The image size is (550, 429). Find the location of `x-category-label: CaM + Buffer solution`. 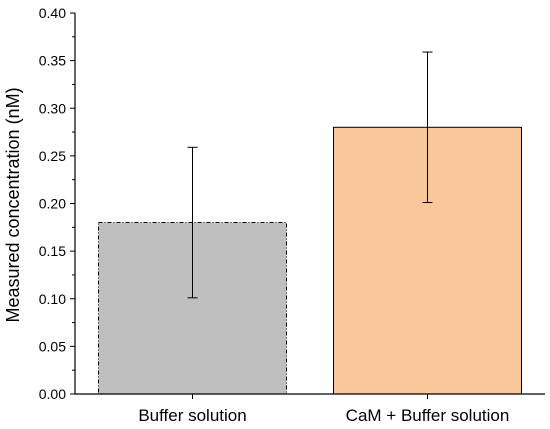

x-category-label: CaM + Buffer solution is located at coordinates (428, 415).